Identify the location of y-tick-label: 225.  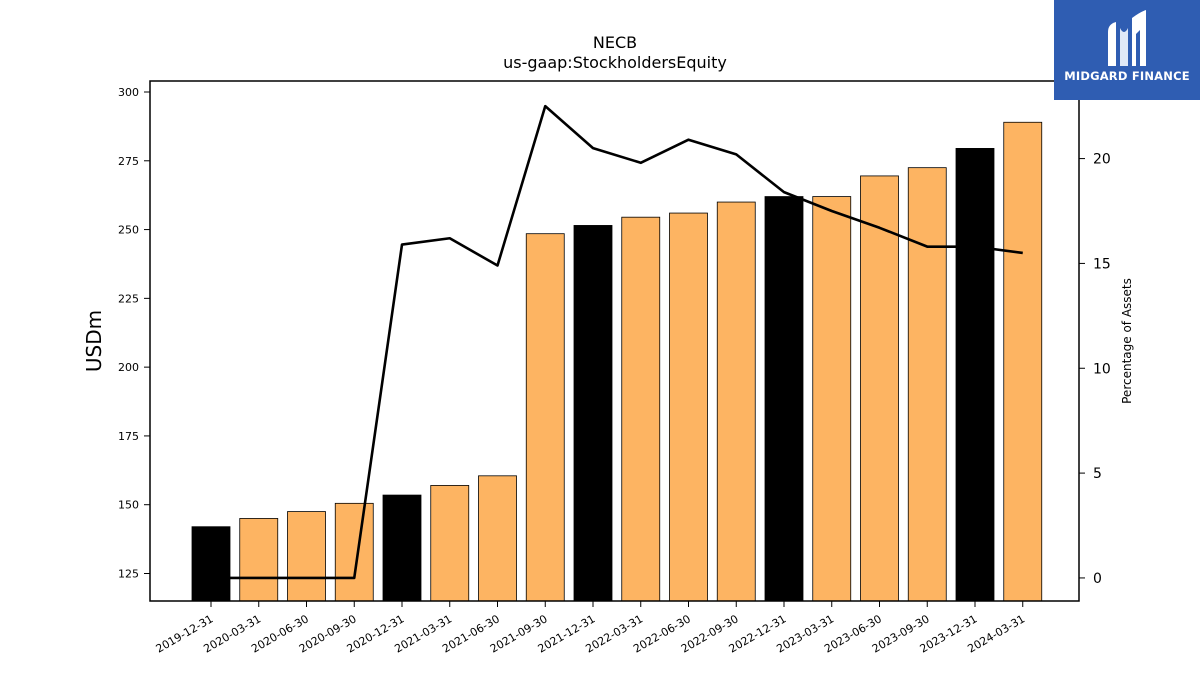
(128, 298).